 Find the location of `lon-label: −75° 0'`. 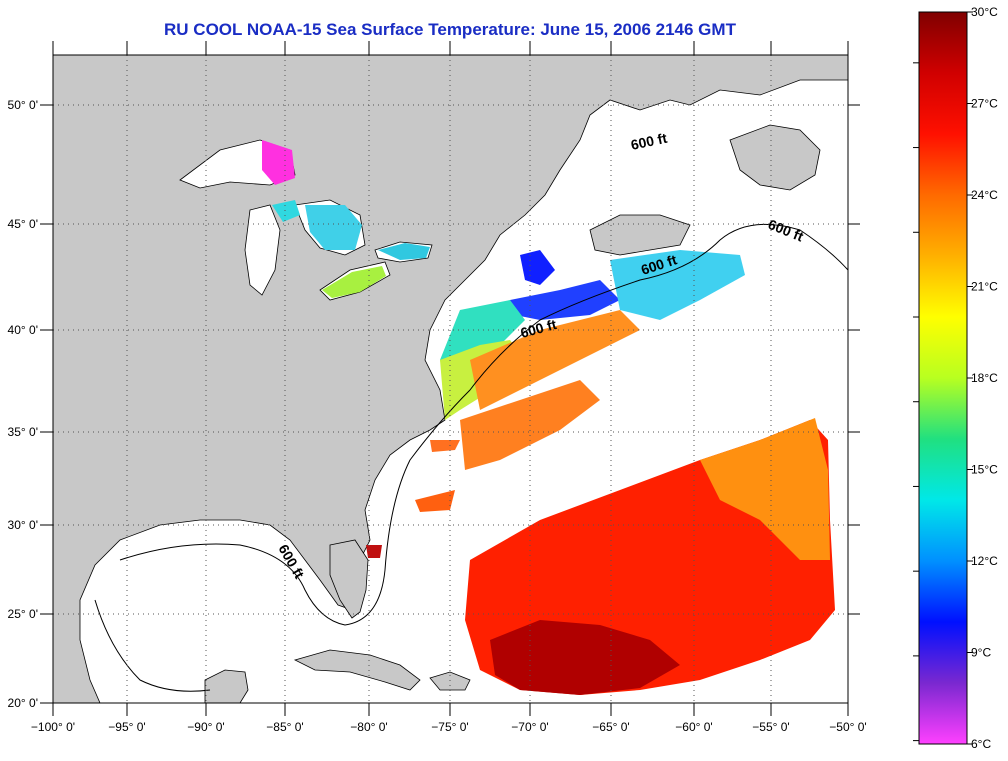

lon-label: −75° 0' is located at coordinates (449, 727).